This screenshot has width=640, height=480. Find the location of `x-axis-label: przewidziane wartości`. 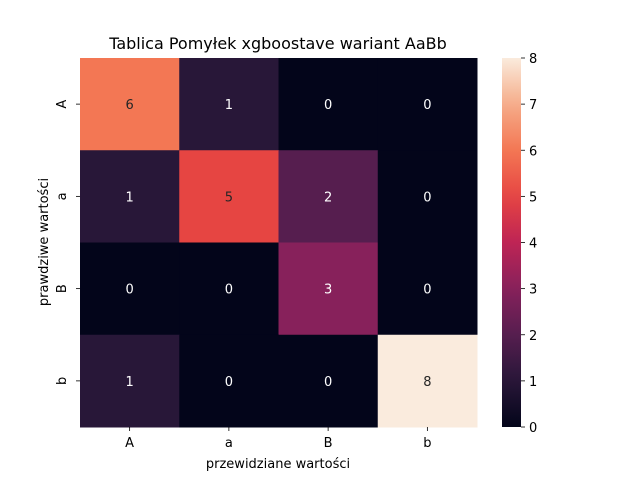

x-axis-label: przewidziane wartości is located at coordinates (278, 464).